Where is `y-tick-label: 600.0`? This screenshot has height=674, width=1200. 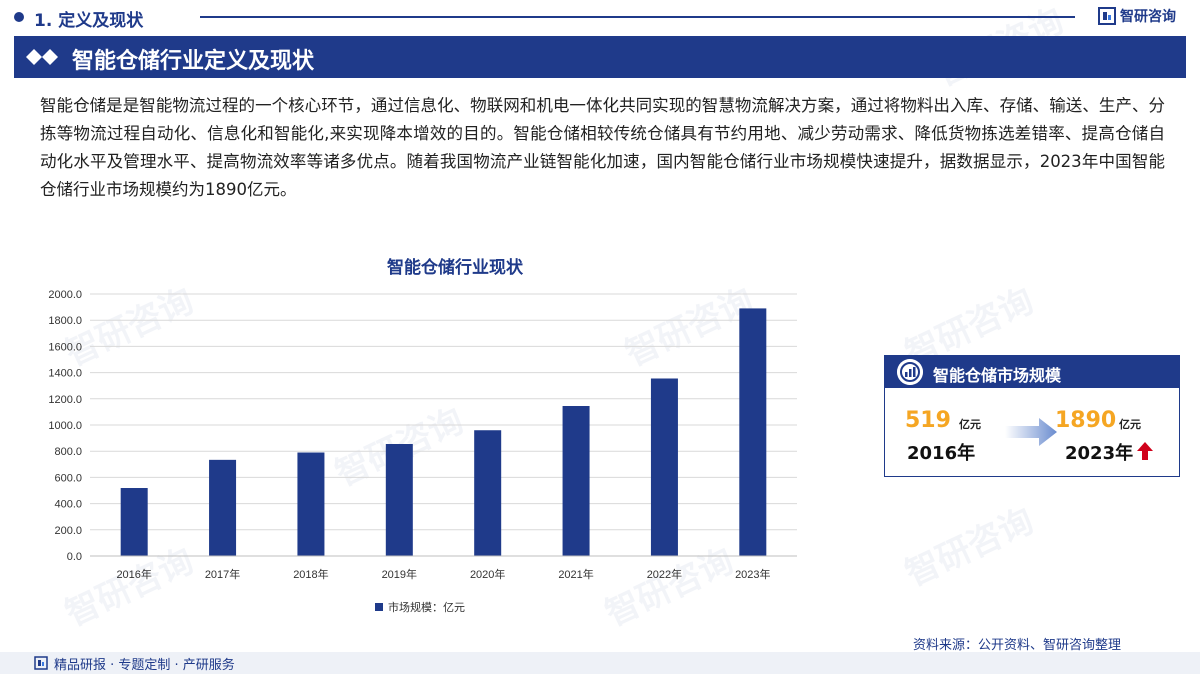 y-tick-label: 600.0 is located at coordinates (68, 478).